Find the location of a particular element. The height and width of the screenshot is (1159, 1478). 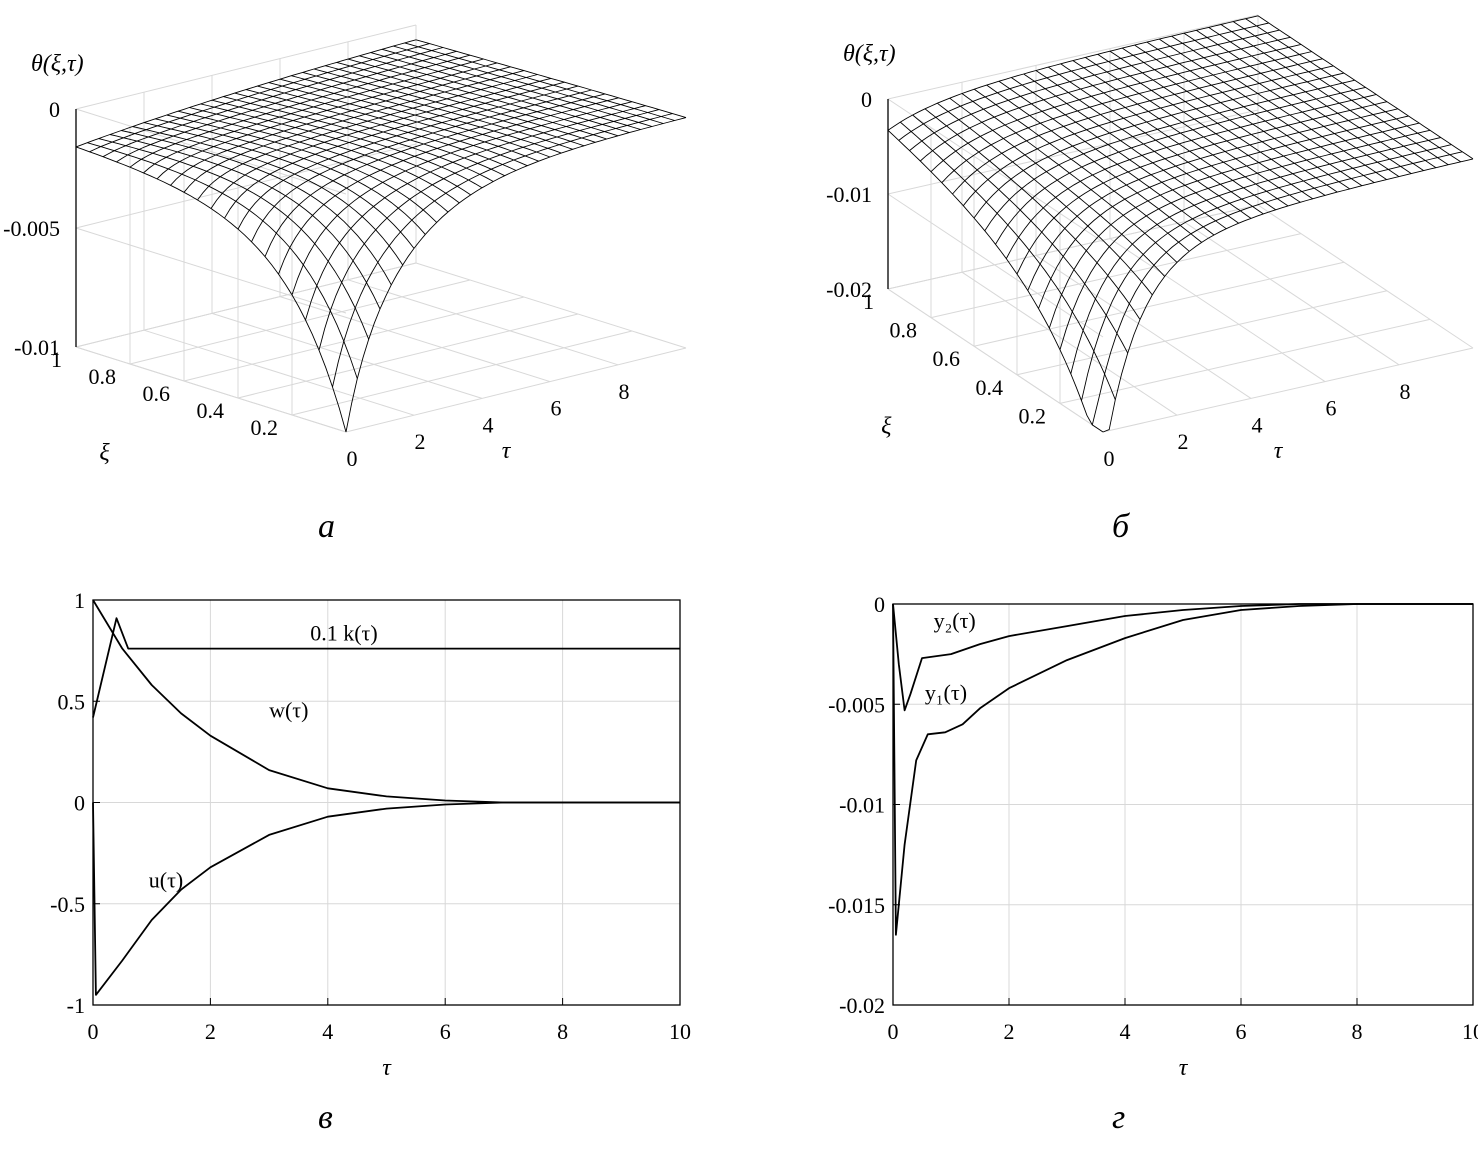

z-tick-label: -0.005 is located at coordinates (31, 228).